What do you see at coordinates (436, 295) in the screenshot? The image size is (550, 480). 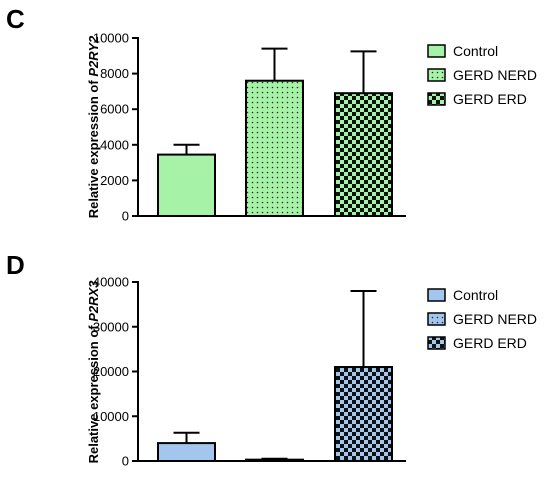 I see `legend-swatch-control-d` at bounding box center [436, 295].